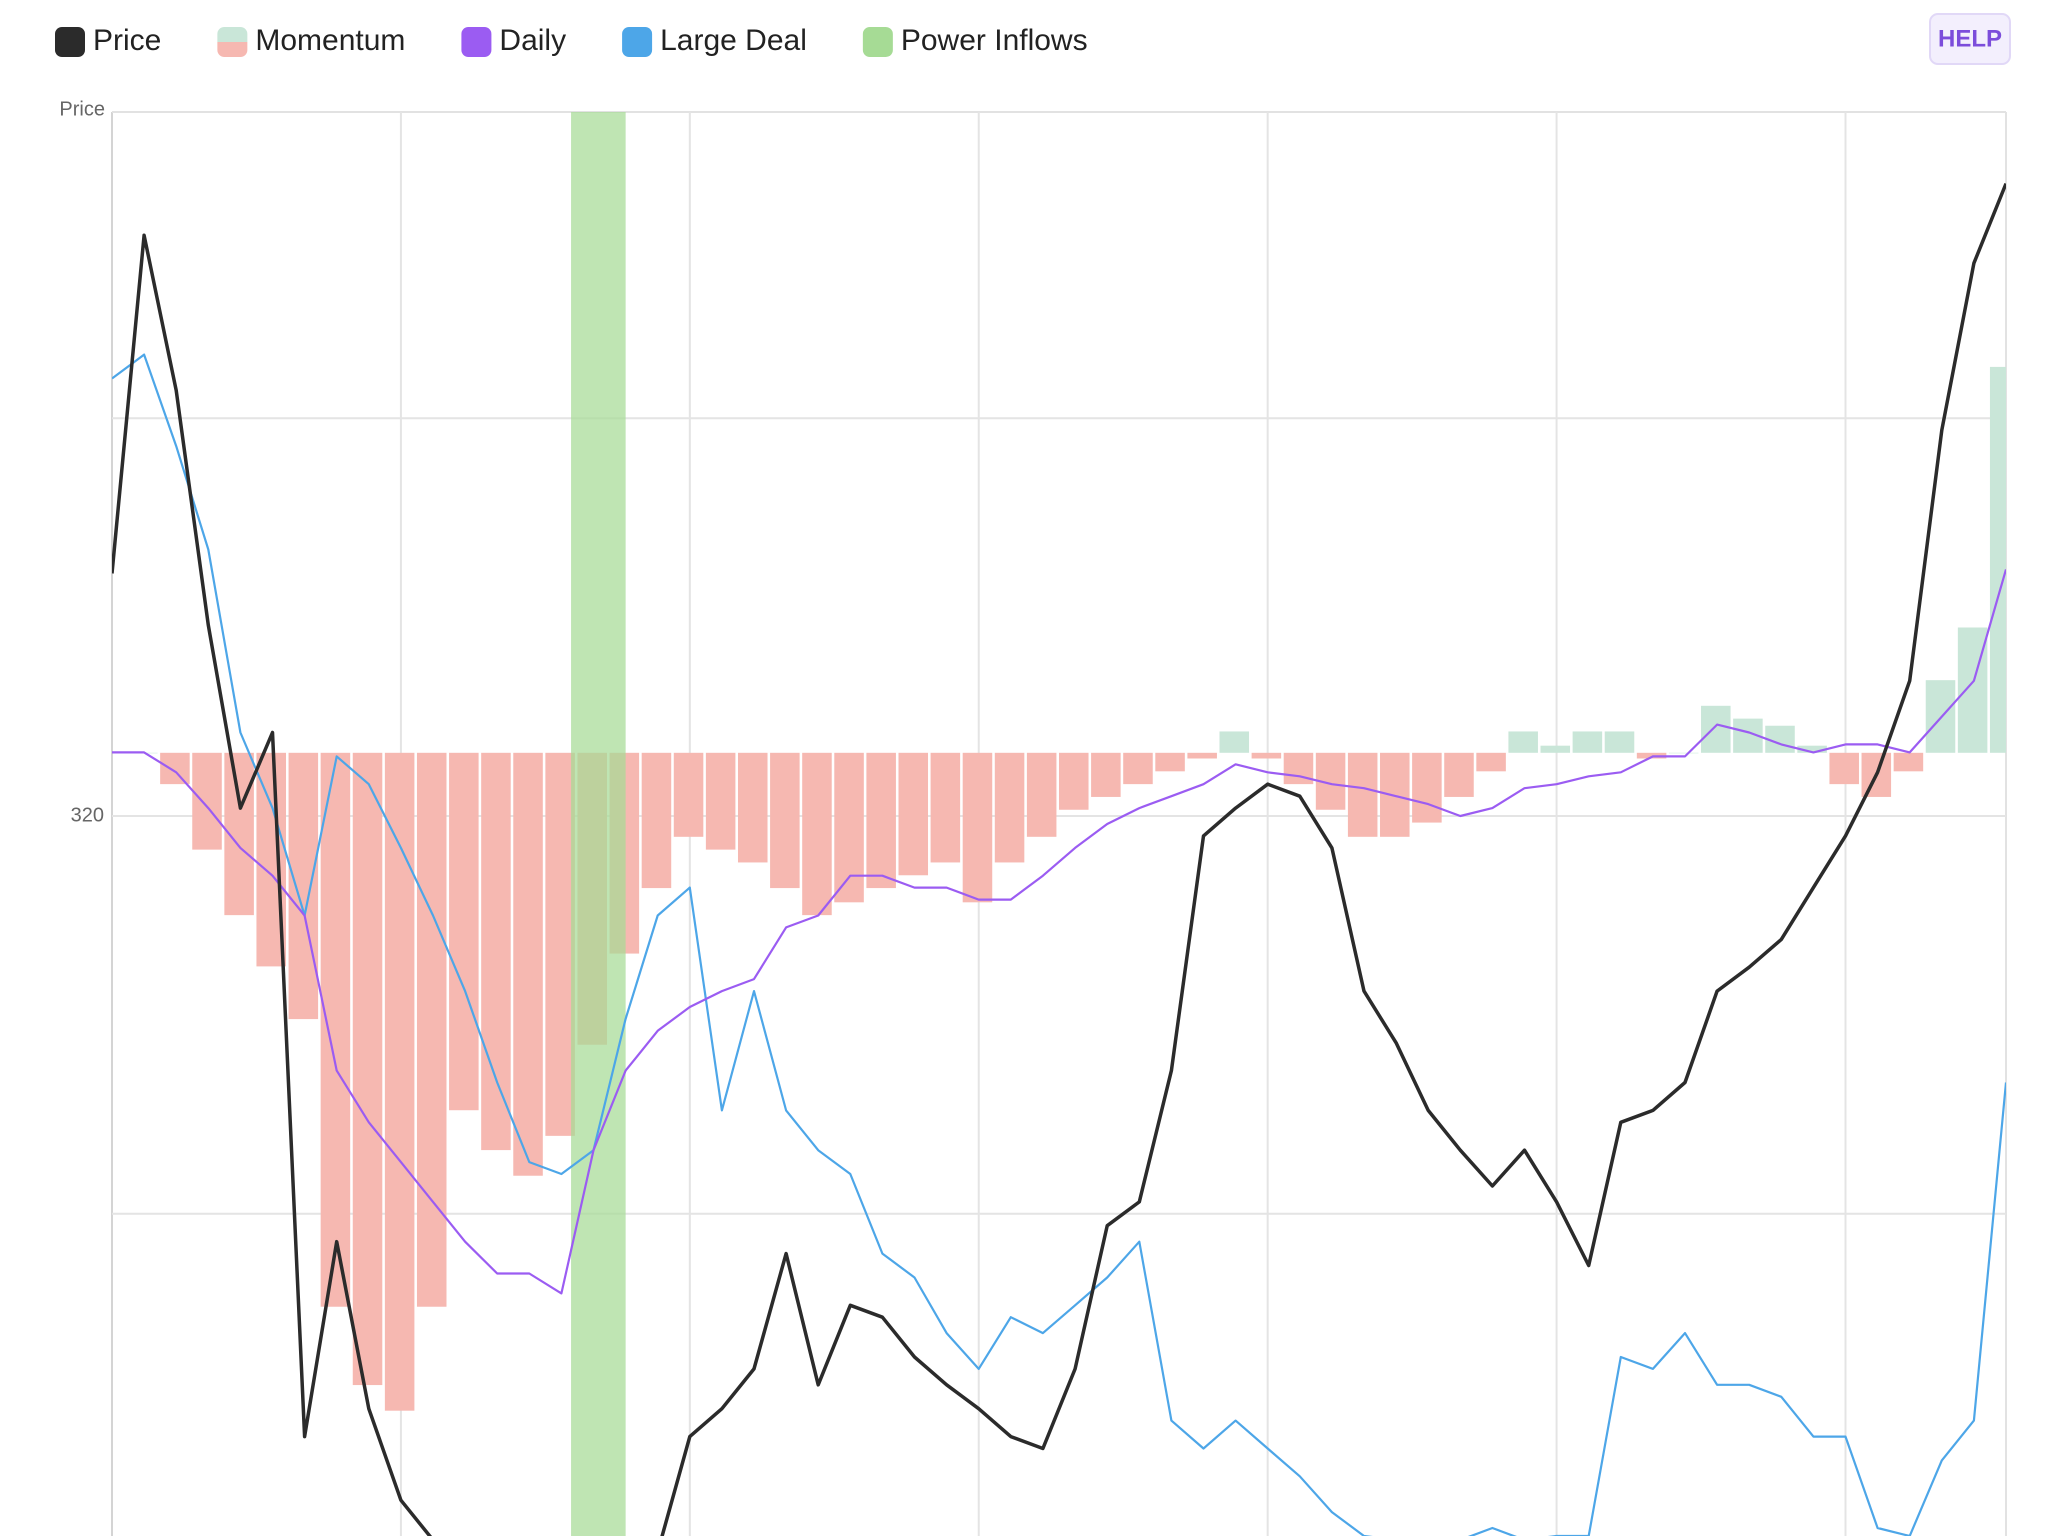 The height and width of the screenshot is (1536, 2048). I want to click on legend-label: Price, so click(127, 40).